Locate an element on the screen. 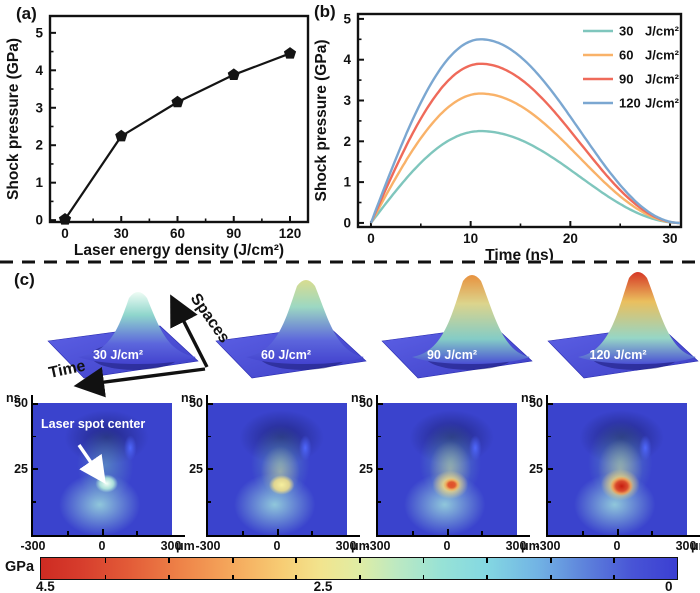 This screenshot has width=700, height=593. svg-text: 10 is located at coordinates (470, 238).